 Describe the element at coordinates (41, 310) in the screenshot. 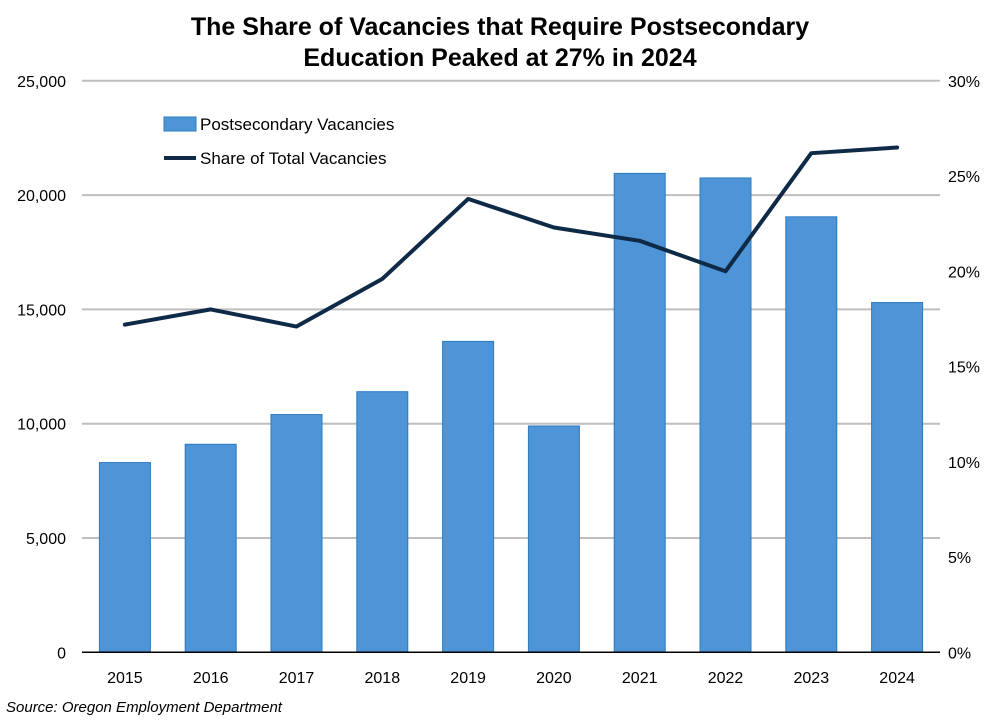

I see `left-axis-tick-label: 15,000` at that location.